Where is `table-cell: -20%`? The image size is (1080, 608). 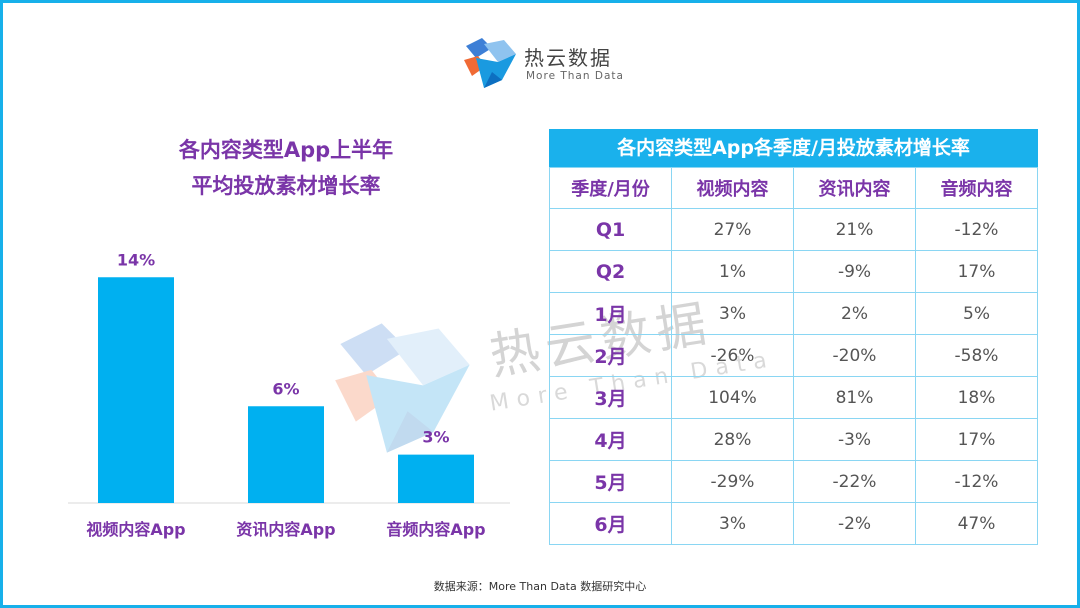
table-cell: -20% is located at coordinates (854, 355).